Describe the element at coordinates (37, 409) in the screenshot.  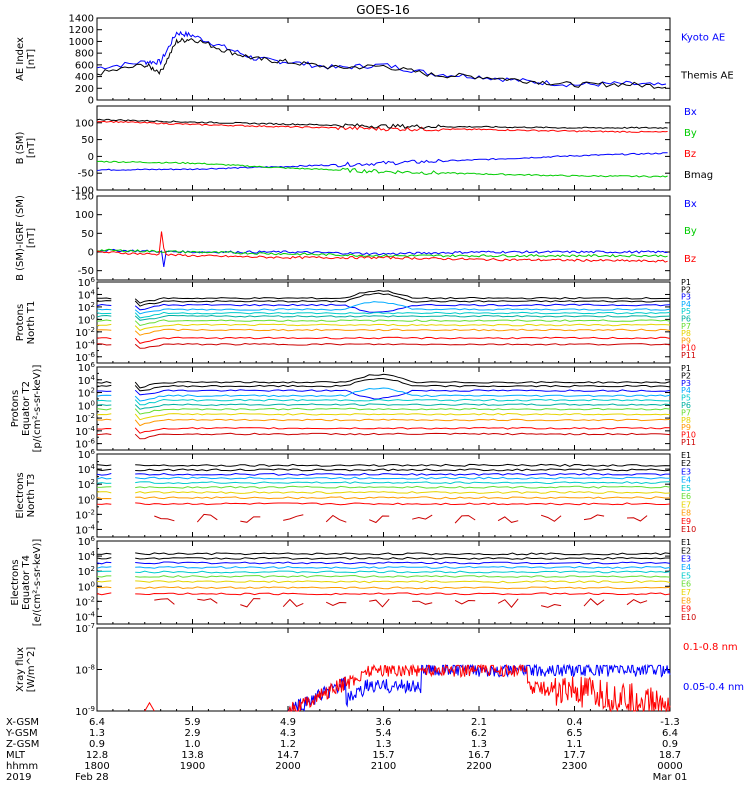
I see `y-axis-label-line: [p/(cm²-s-sr-keV)]` at that location.